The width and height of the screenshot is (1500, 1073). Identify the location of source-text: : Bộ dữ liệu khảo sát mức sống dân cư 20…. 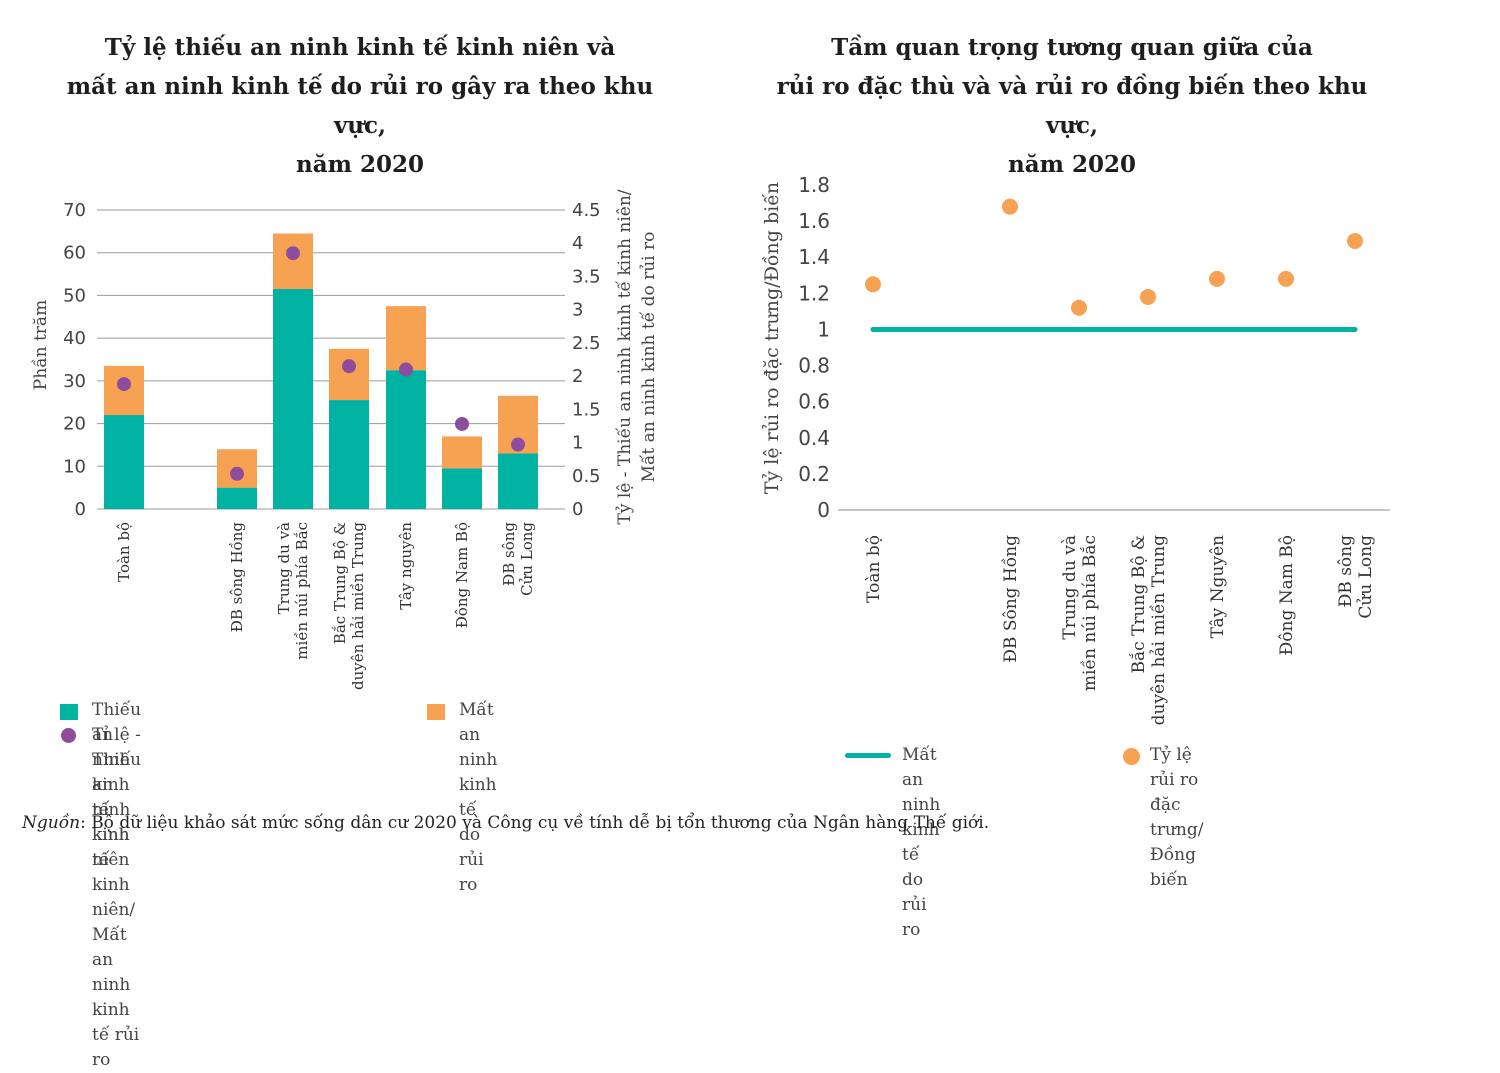
(535, 823).